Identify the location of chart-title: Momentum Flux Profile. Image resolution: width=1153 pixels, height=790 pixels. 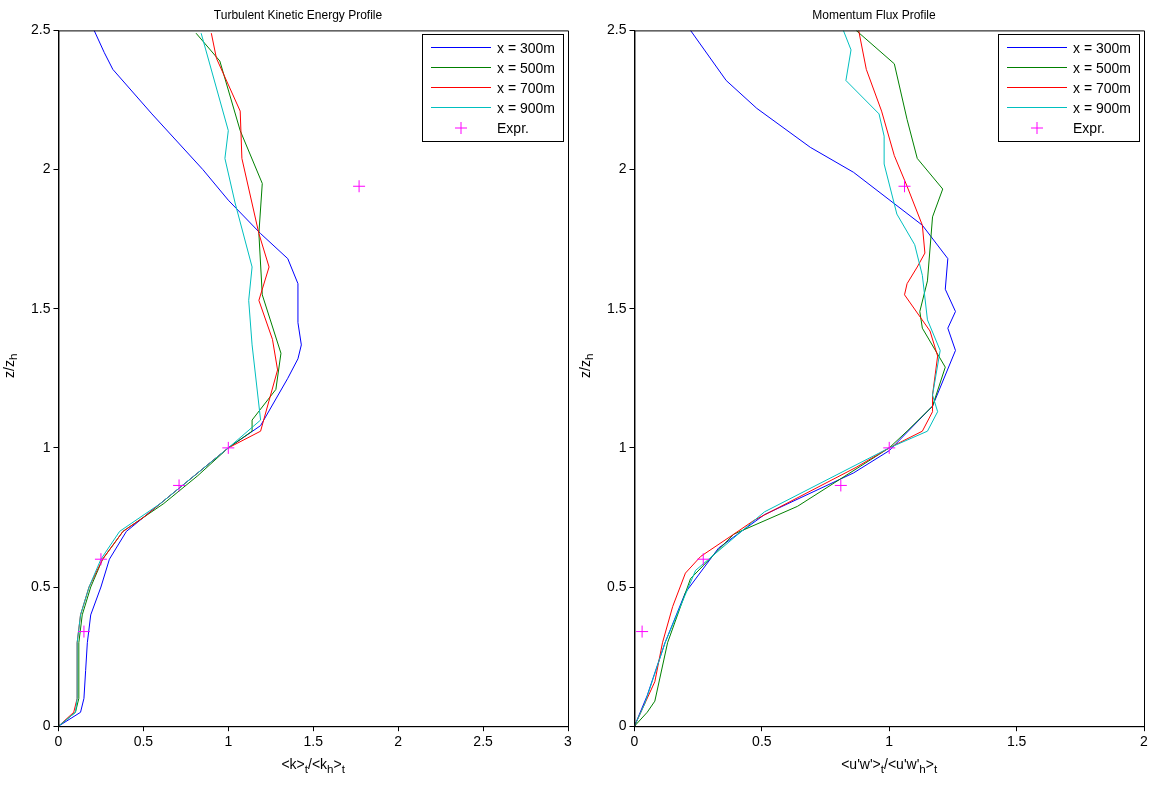
(874, 14).